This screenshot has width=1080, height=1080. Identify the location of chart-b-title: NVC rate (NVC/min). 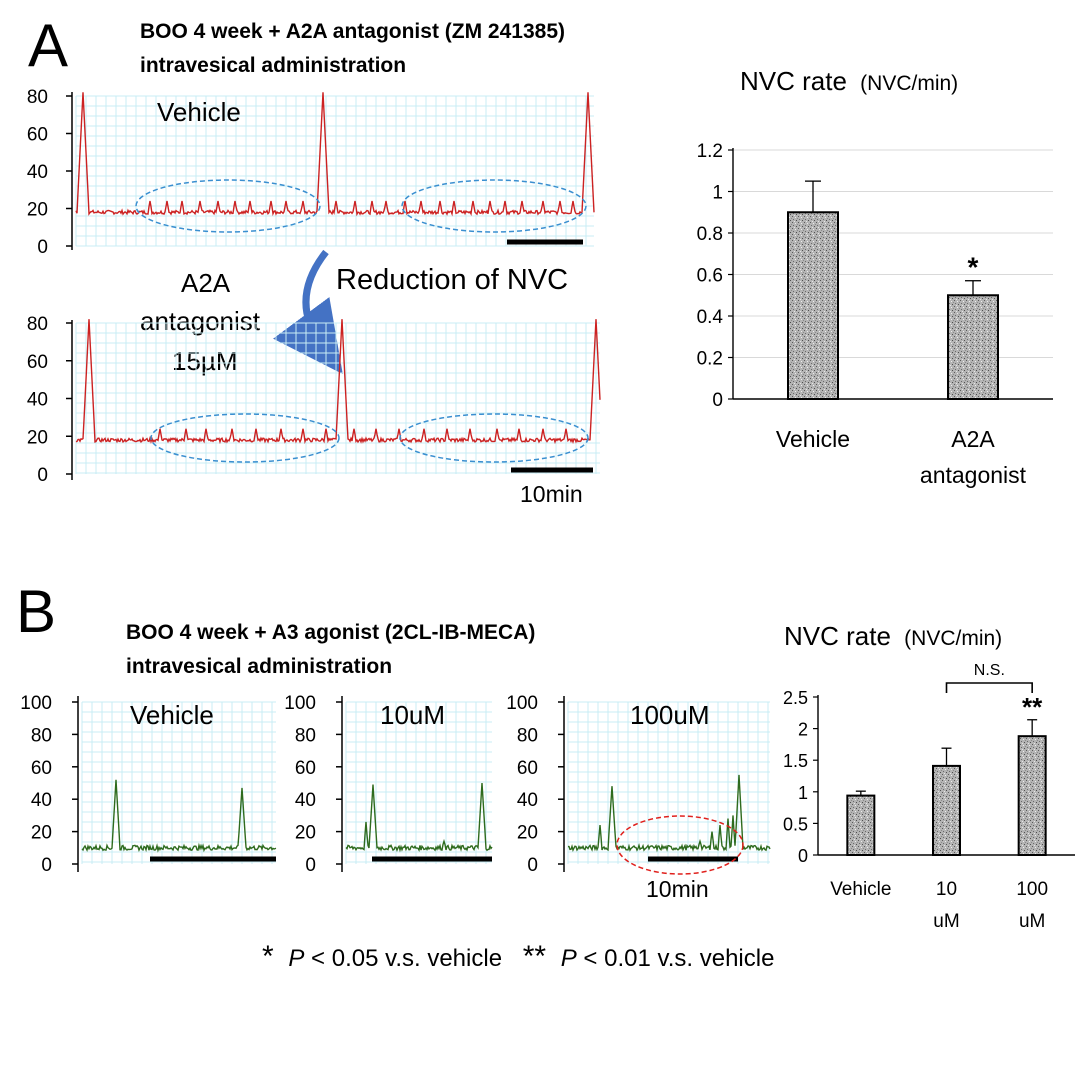
(893, 636).